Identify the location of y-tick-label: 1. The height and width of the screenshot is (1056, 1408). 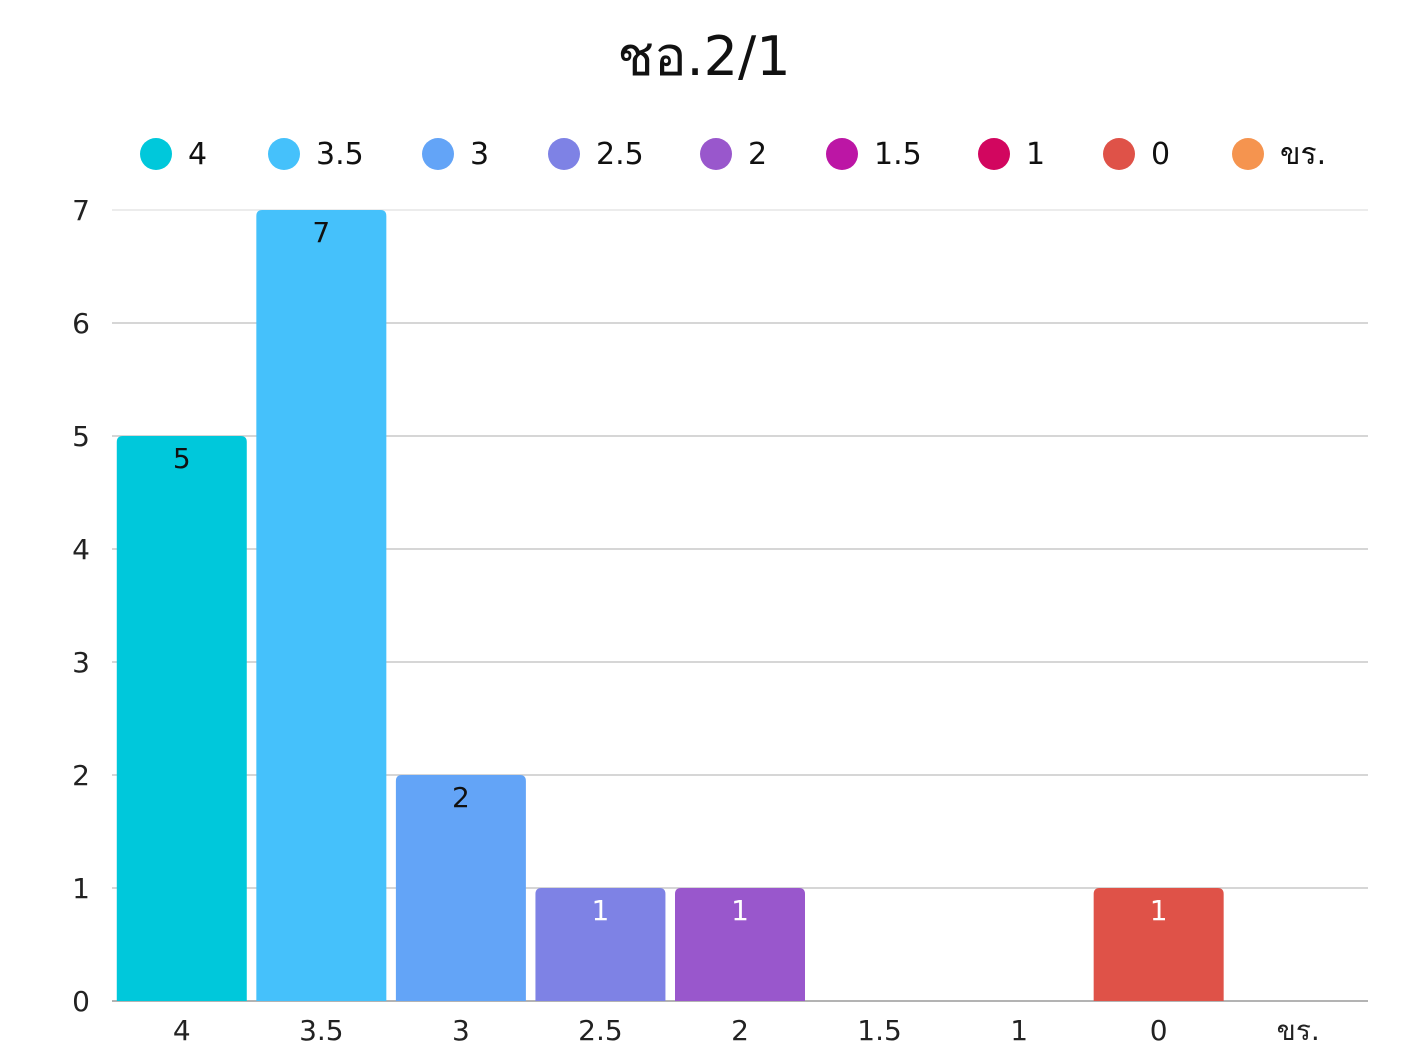
(81, 888).